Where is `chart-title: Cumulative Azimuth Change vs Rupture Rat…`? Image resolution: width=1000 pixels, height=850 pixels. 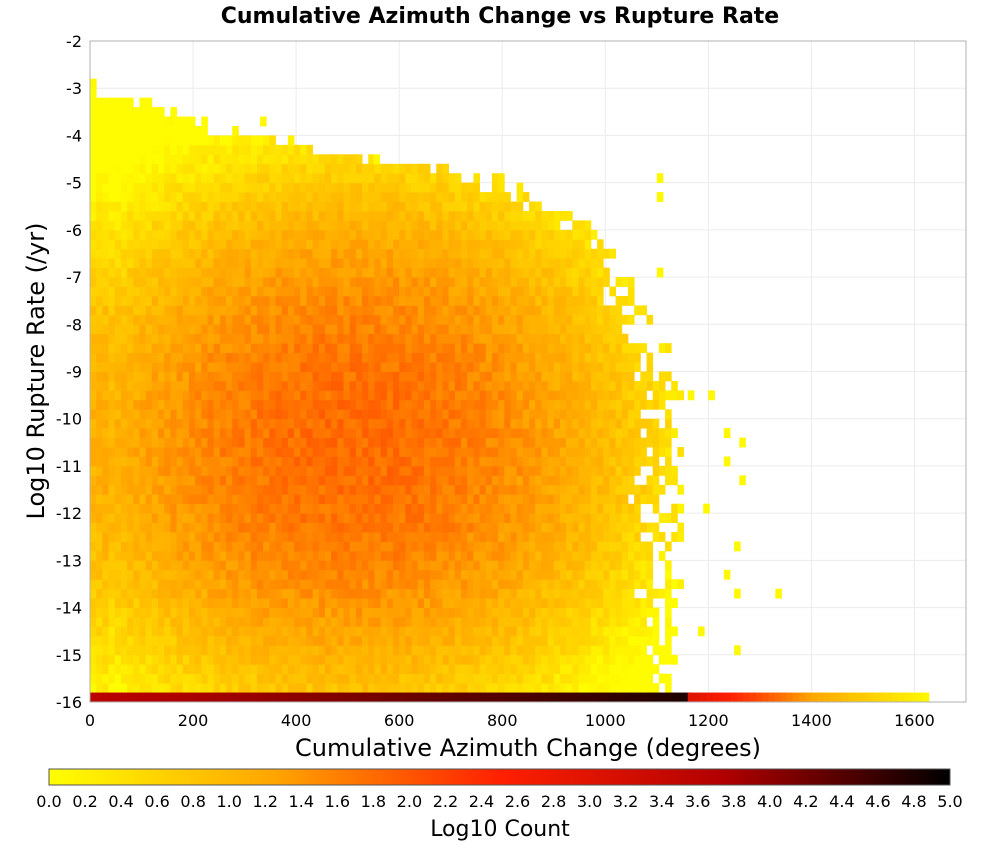
chart-title: Cumulative Azimuth Change vs Rupture Rat… is located at coordinates (500, 16).